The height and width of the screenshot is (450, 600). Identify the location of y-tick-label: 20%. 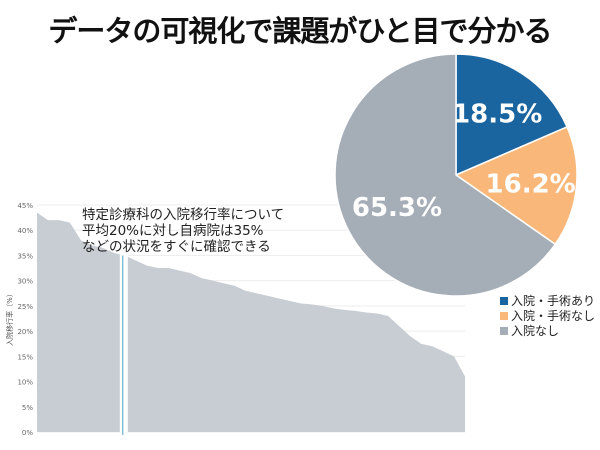
(25, 332).